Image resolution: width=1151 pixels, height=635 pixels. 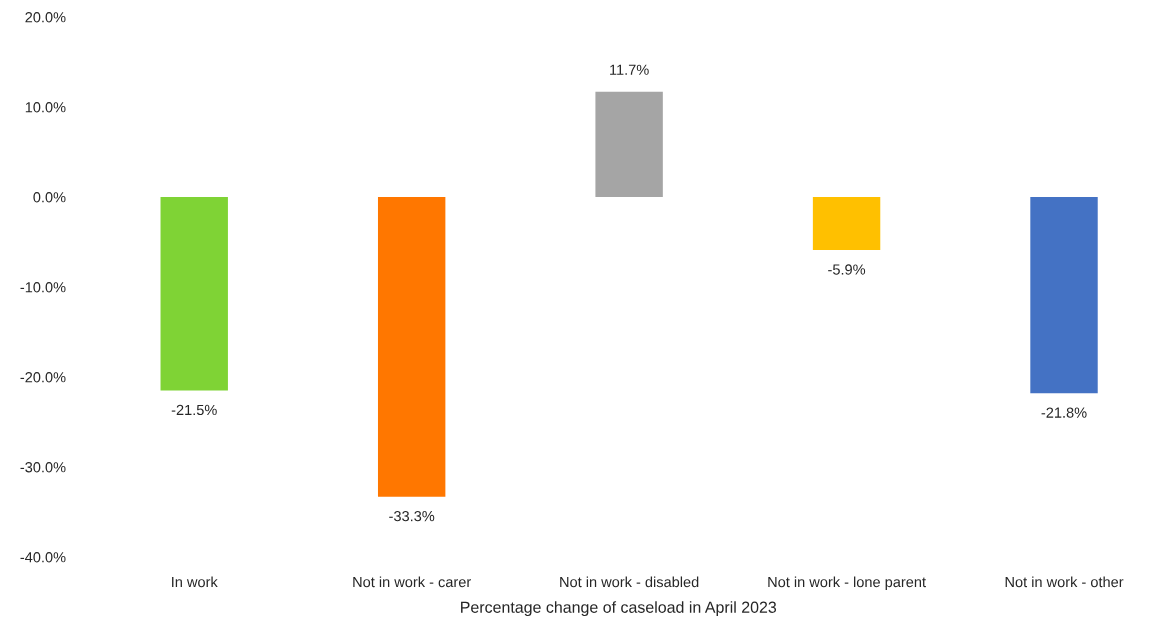 What do you see at coordinates (43, 377) in the screenshot?
I see `y-tick-label: -20.0%` at bounding box center [43, 377].